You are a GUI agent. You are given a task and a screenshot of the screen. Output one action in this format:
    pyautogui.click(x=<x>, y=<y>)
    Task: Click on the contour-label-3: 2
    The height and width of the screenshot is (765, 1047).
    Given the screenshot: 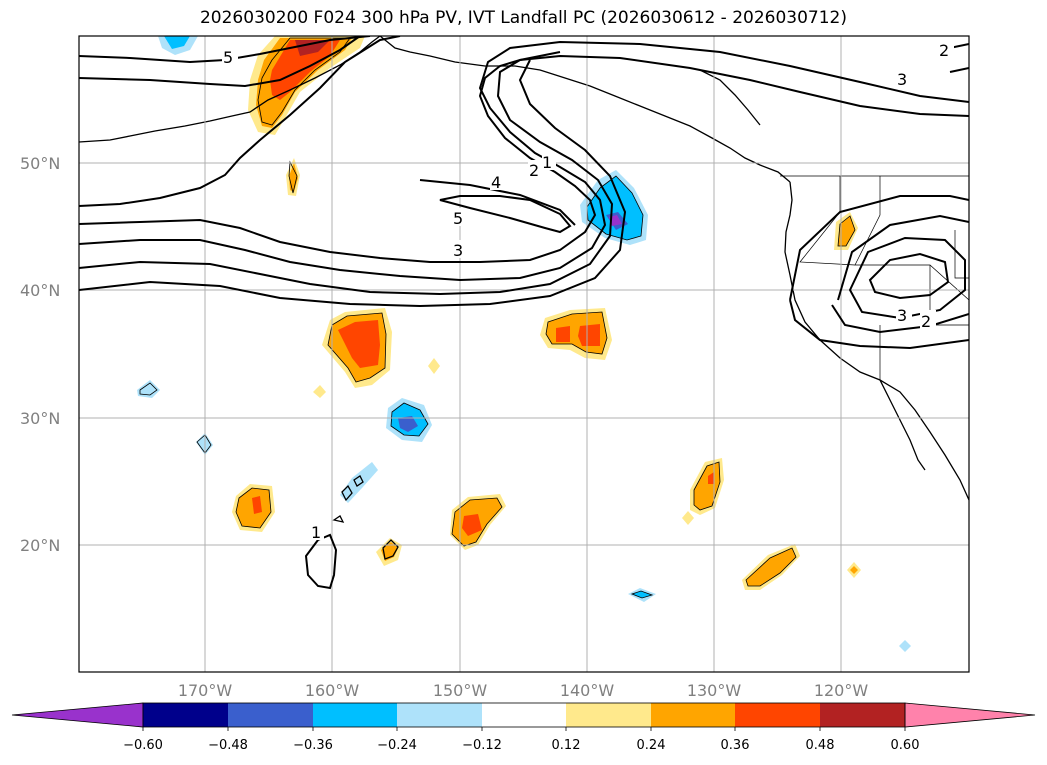 What is the action you would take?
    pyautogui.click(x=534, y=170)
    